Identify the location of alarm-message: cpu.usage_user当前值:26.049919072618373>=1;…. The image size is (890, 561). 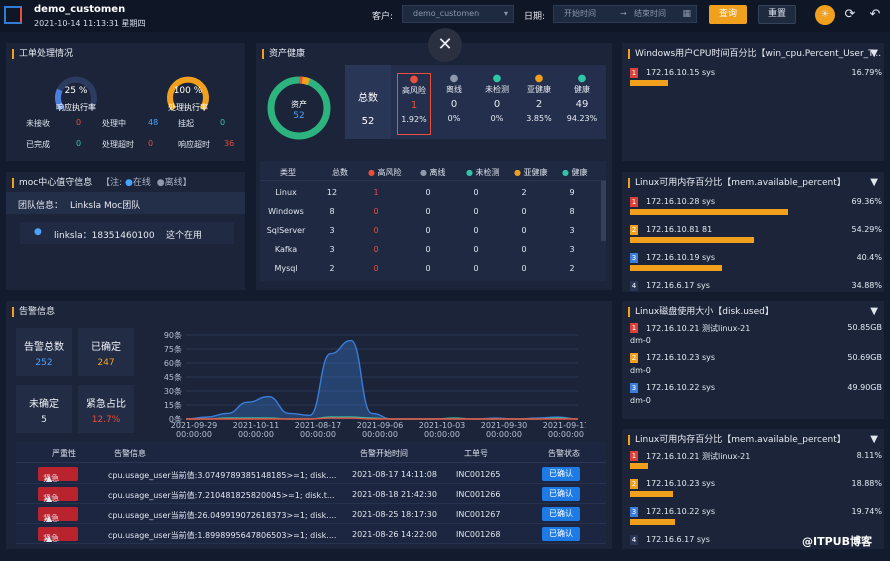
(222, 515).